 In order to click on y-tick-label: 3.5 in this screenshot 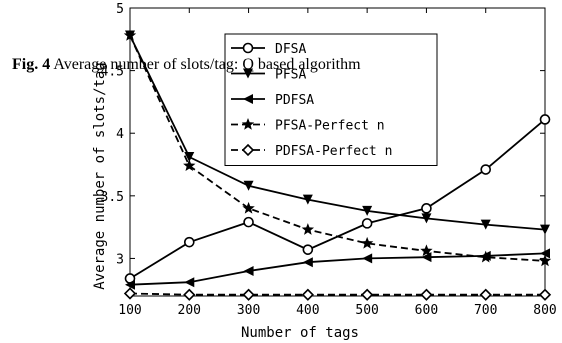, I will do `click(112, 197)`.